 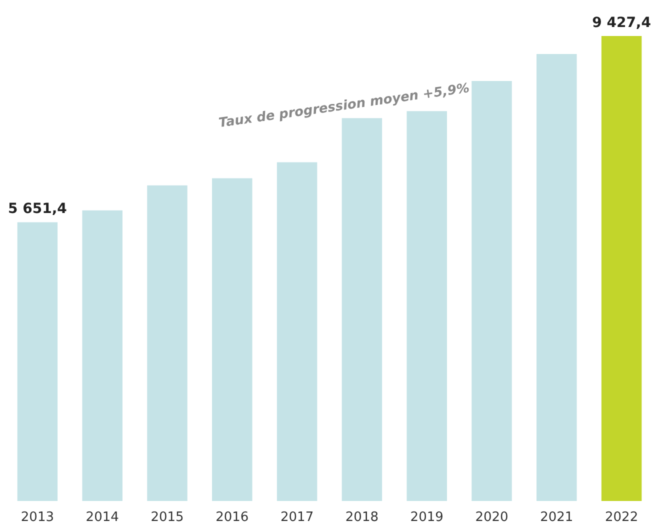 I want to click on x-tick-label: 2017, so click(x=297, y=517).